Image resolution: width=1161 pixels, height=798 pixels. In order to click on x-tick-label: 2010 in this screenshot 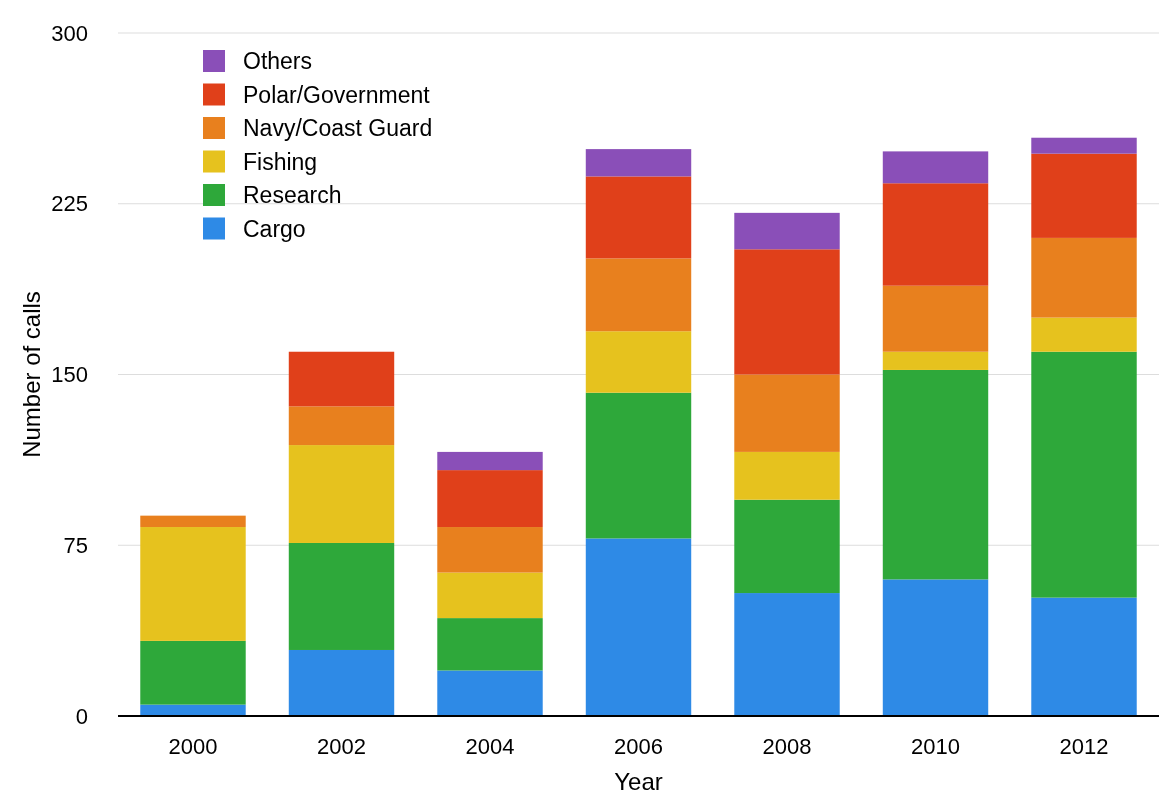, I will do `click(935, 746)`.